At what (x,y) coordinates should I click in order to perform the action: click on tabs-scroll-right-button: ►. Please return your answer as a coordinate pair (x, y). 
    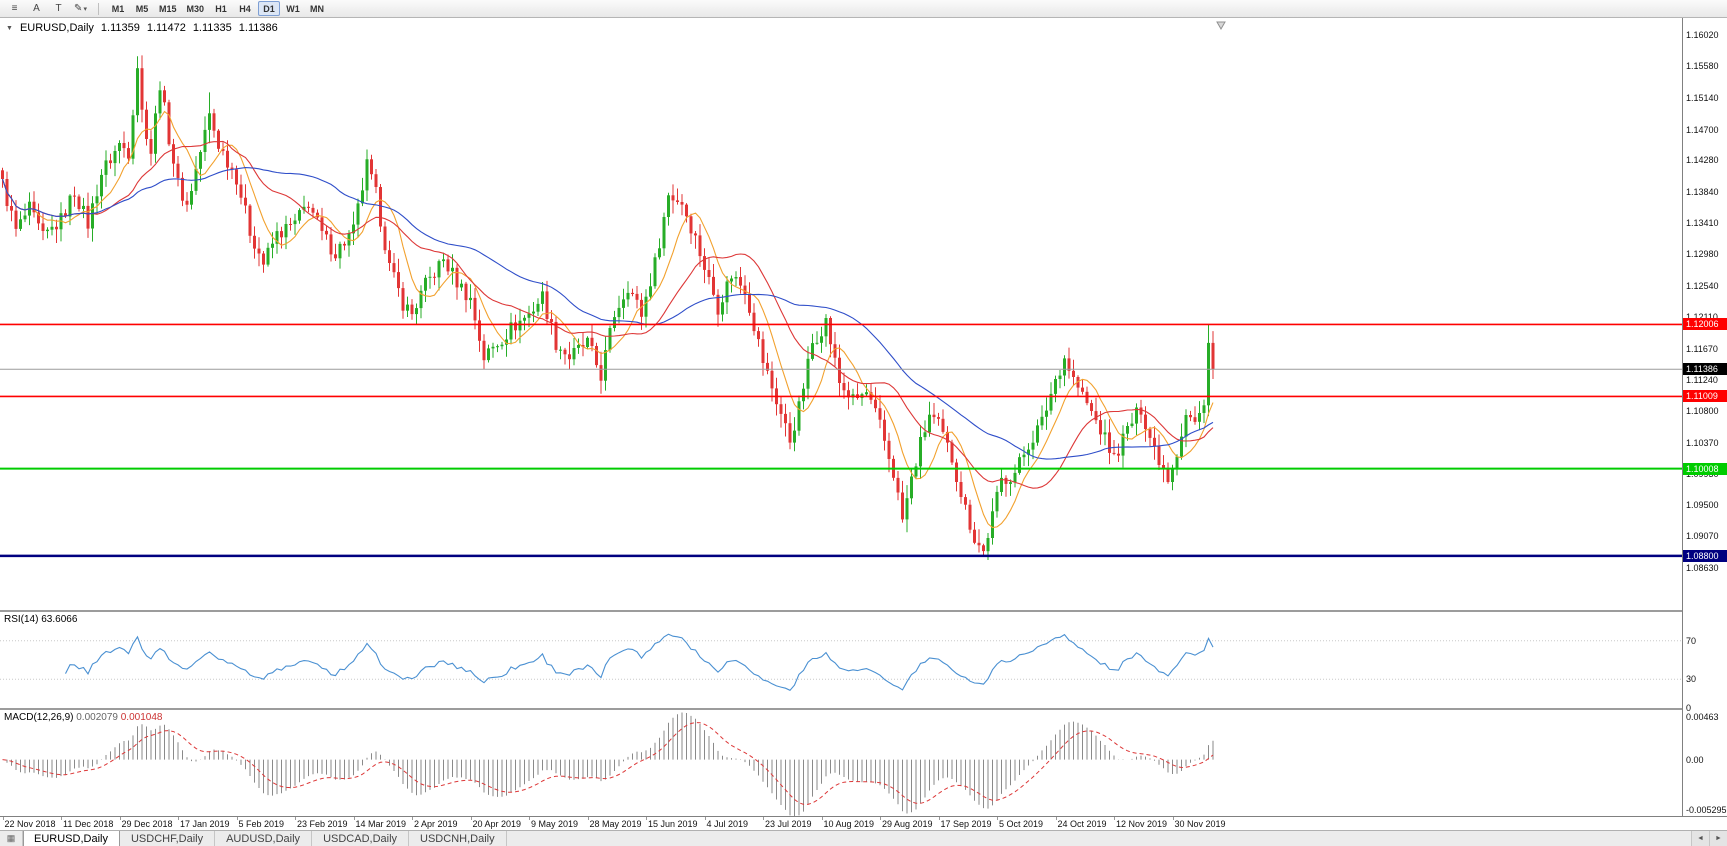
    Looking at the image, I should click on (1718, 838).